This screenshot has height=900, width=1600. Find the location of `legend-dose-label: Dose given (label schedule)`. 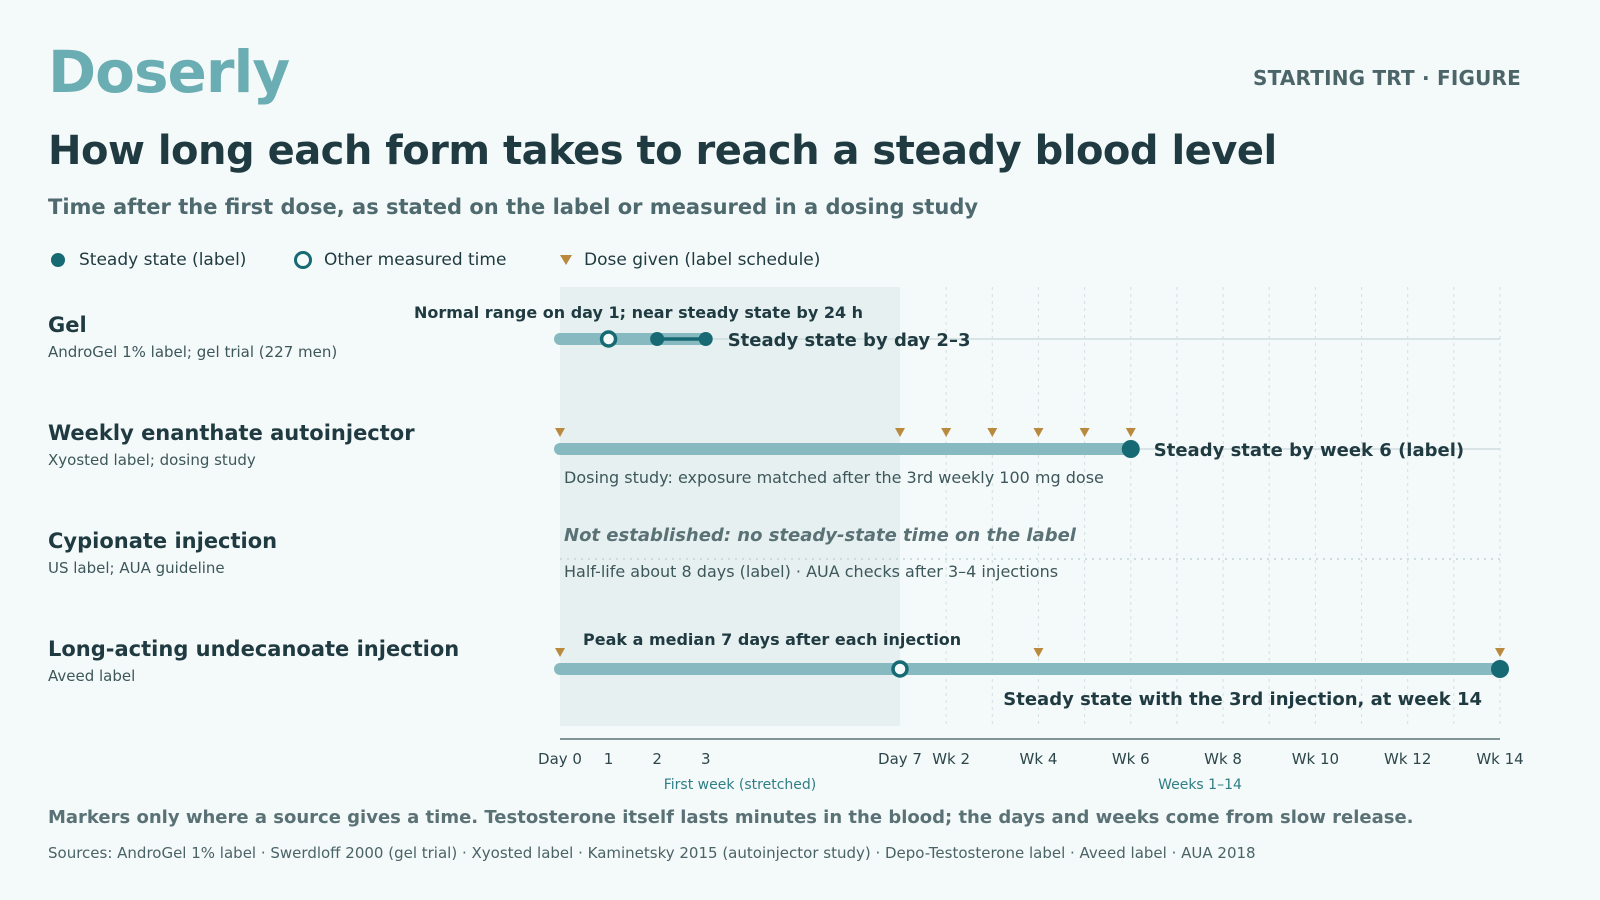

legend-dose-label: Dose given (label schedule) is located at coordinates (702, 260).